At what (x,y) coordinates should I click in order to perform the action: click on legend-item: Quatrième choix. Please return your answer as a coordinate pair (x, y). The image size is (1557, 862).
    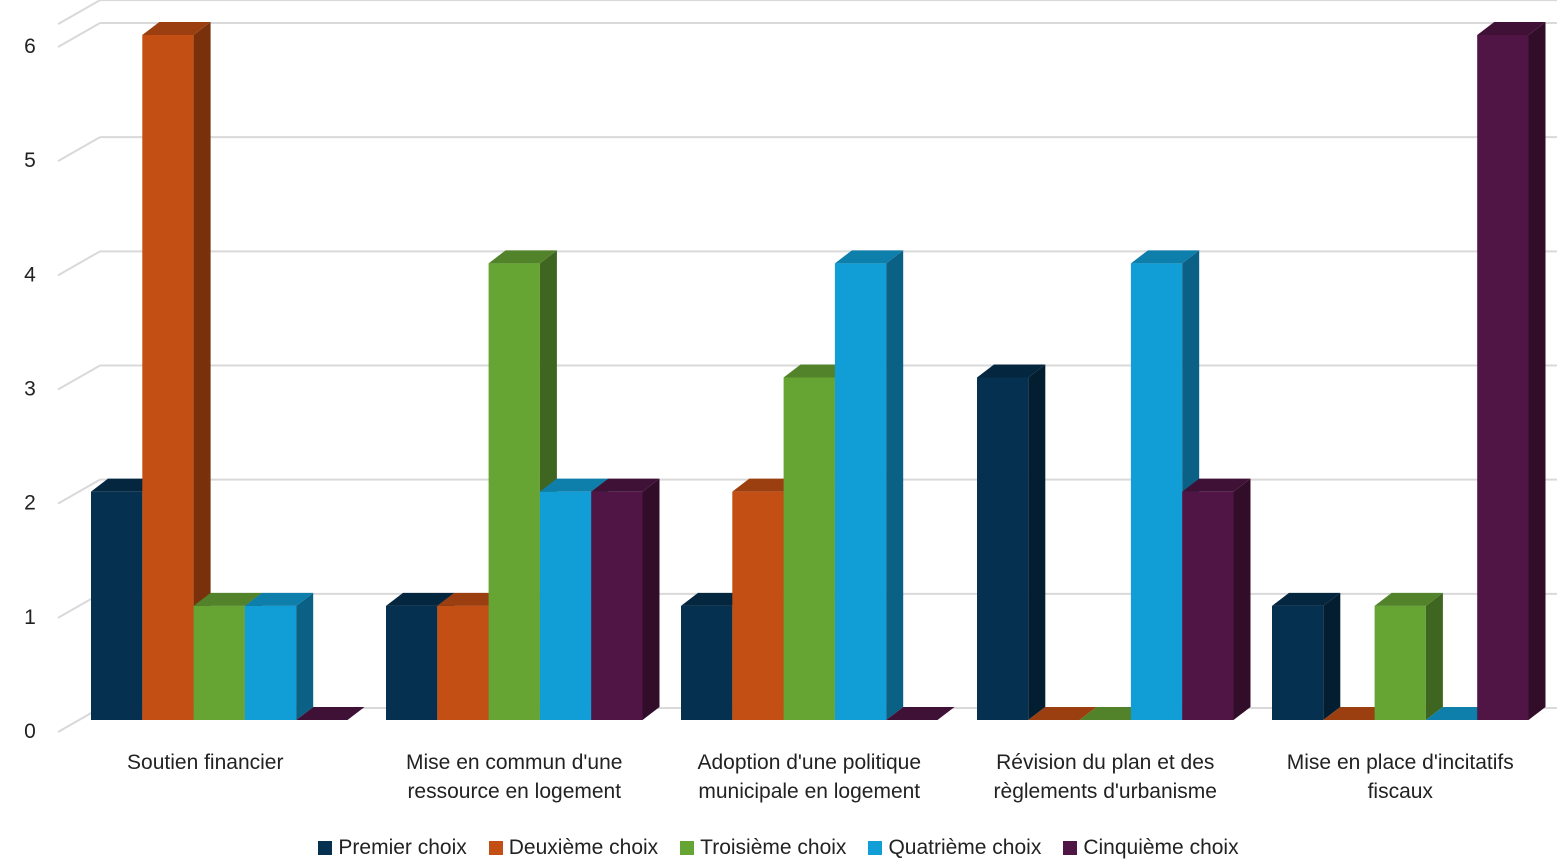
    Looking at the image, I should click on (954, 848).